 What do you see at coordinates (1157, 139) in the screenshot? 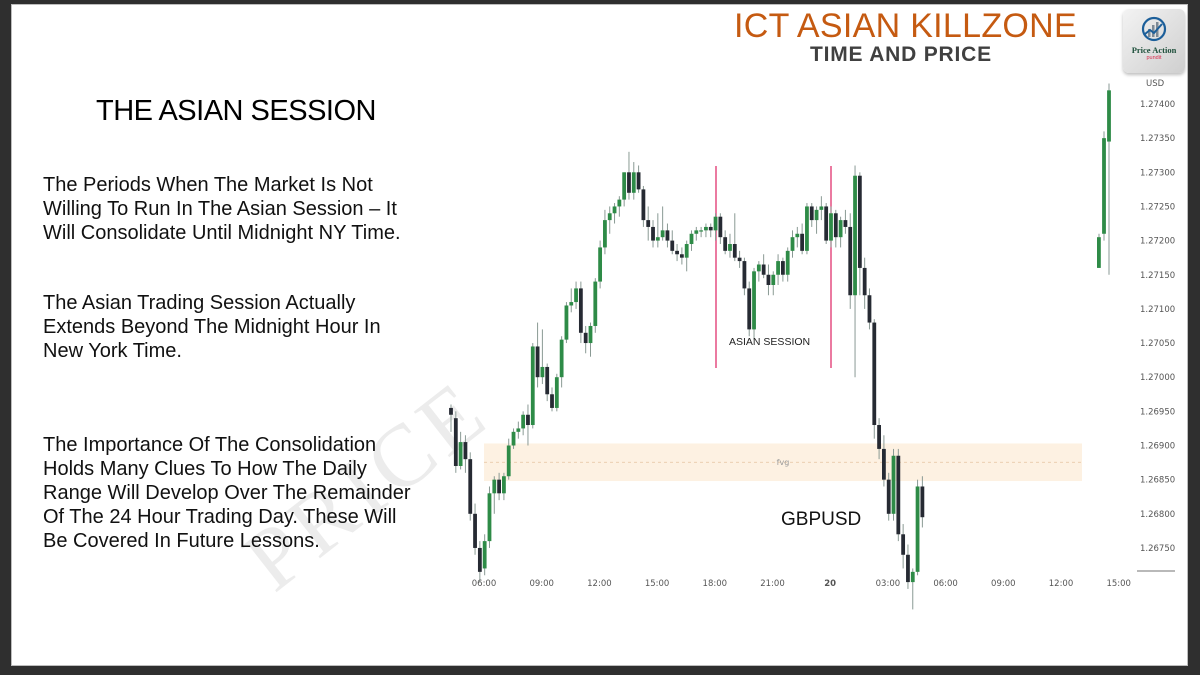
I see `y-tick-label: 1.27350` at bounding box center [1157, 139].